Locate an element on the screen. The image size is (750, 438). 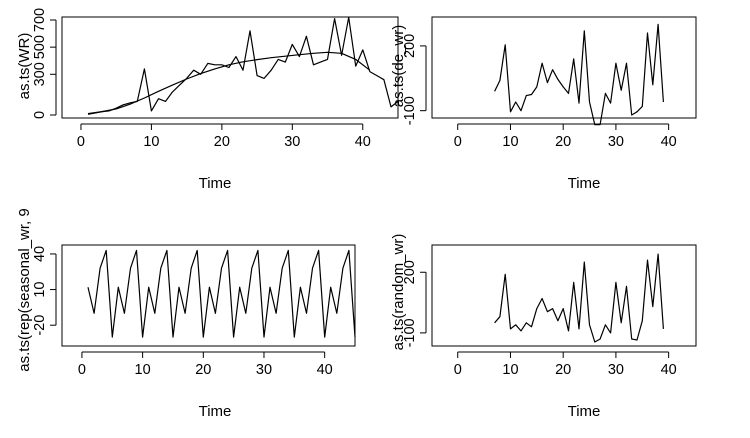
y-tick-label-2-0: -20 is located at coordinates (40, 325).